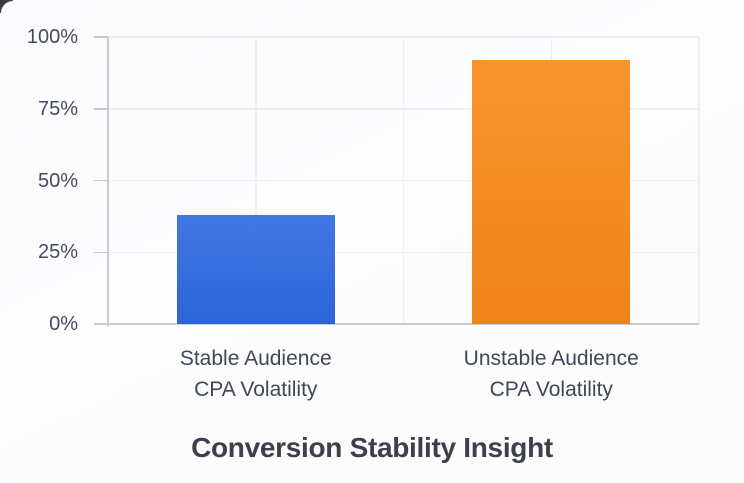 The image size is (744, 483). Describe the element at coordinates (551, 191) in the screenshot. I see `bar-unstable-audience` at that location.